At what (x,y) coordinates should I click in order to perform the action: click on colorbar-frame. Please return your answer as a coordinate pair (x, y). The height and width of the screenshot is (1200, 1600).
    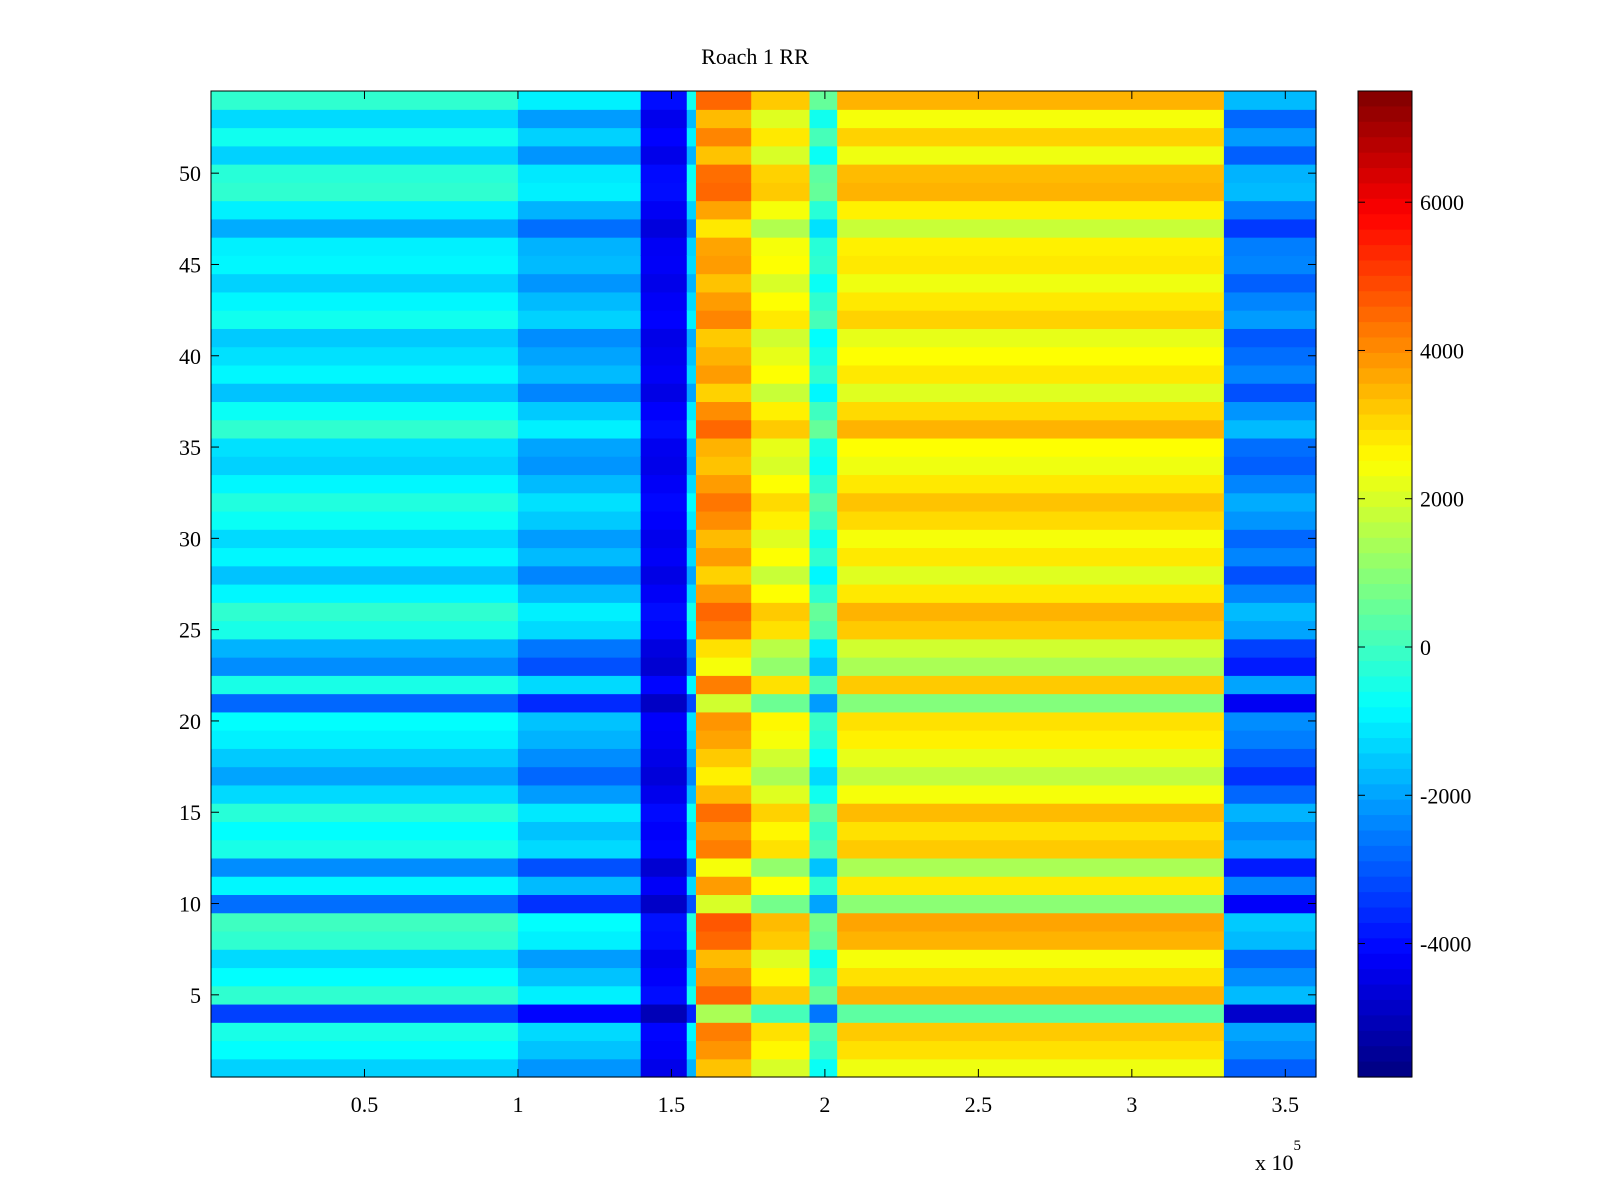
    Looking at the image, I should click on (1385, 584).